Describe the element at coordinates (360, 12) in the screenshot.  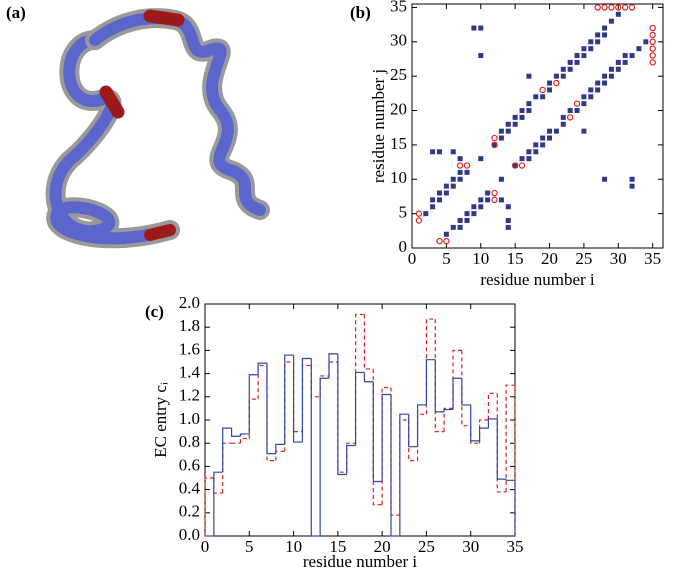
I see `panel-label: (b)` at that location.